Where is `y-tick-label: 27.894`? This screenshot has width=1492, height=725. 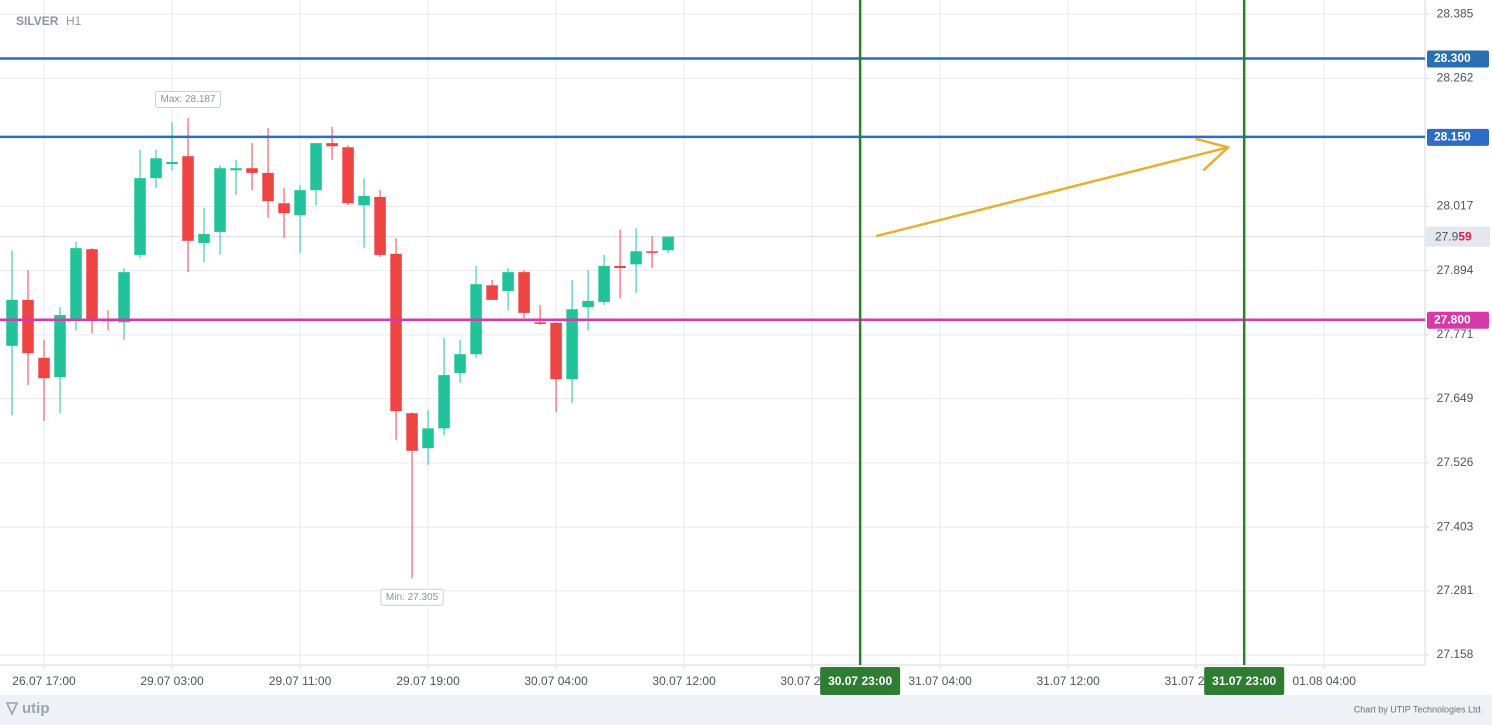 y-tick-label: 27.894 is located at coordinates (1455, 270).